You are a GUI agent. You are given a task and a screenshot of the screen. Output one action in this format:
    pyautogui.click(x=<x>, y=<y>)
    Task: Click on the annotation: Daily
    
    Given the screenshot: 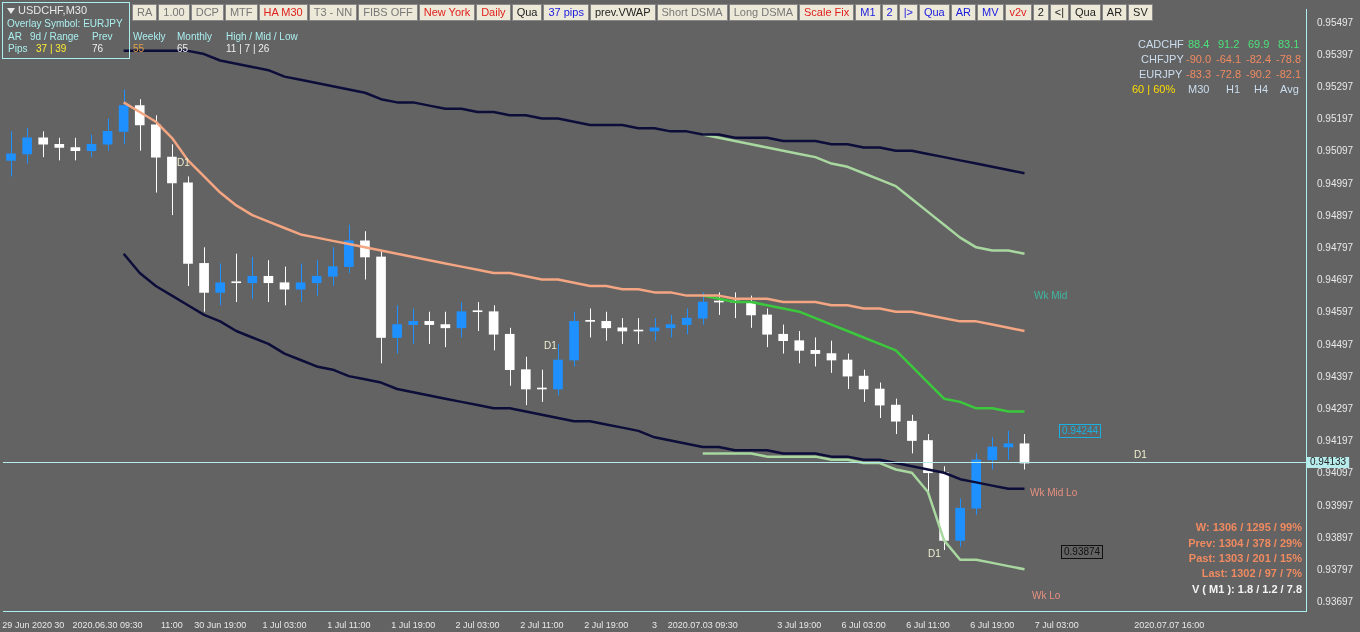 What is the action you would take?
    pyautogui.click(x=493, y=12)
    